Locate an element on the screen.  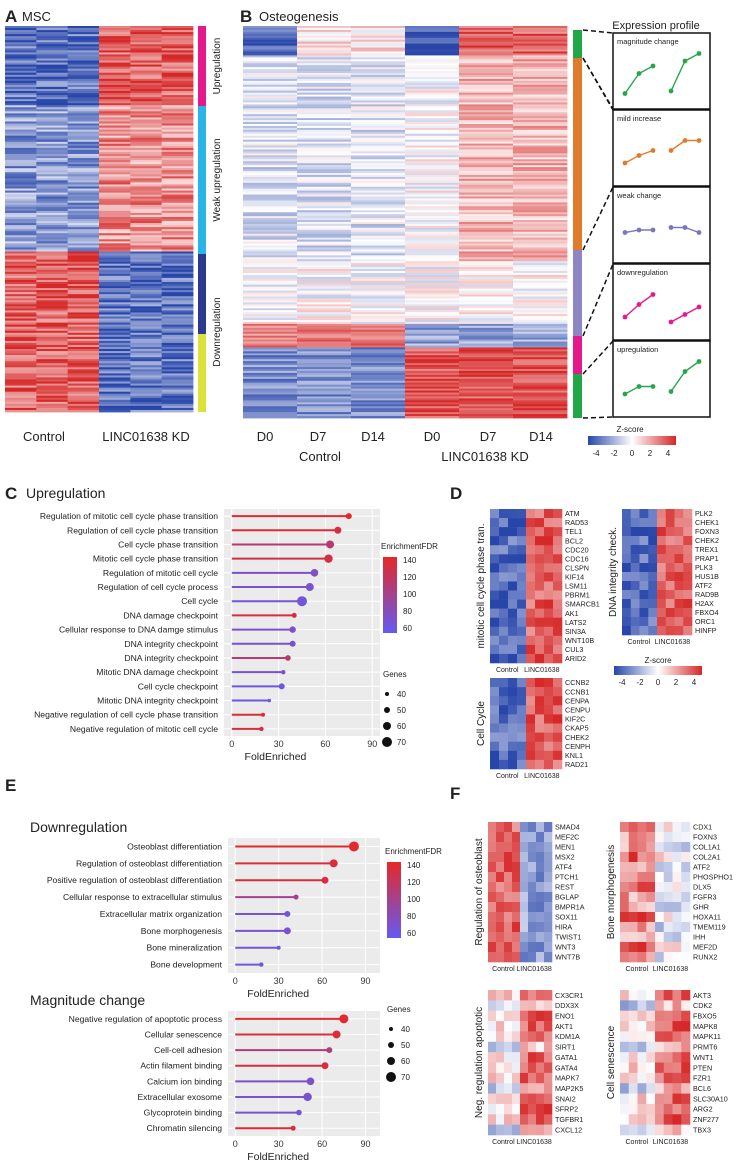
size-legend-title: Genes is located at coordinates (399, 1009).